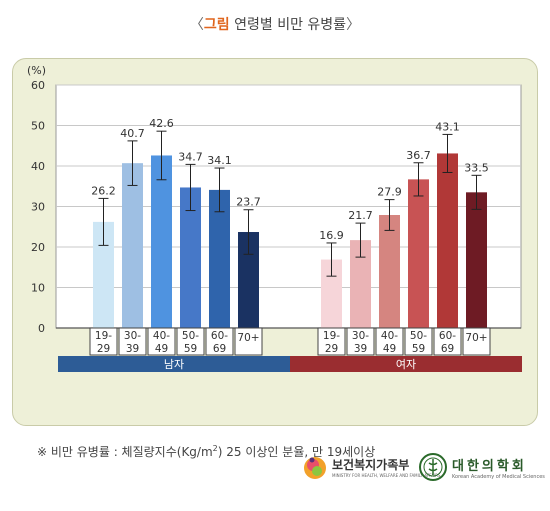 The image size is (550, 511). I want to click on value-label: 36.7, so click(418, 155).